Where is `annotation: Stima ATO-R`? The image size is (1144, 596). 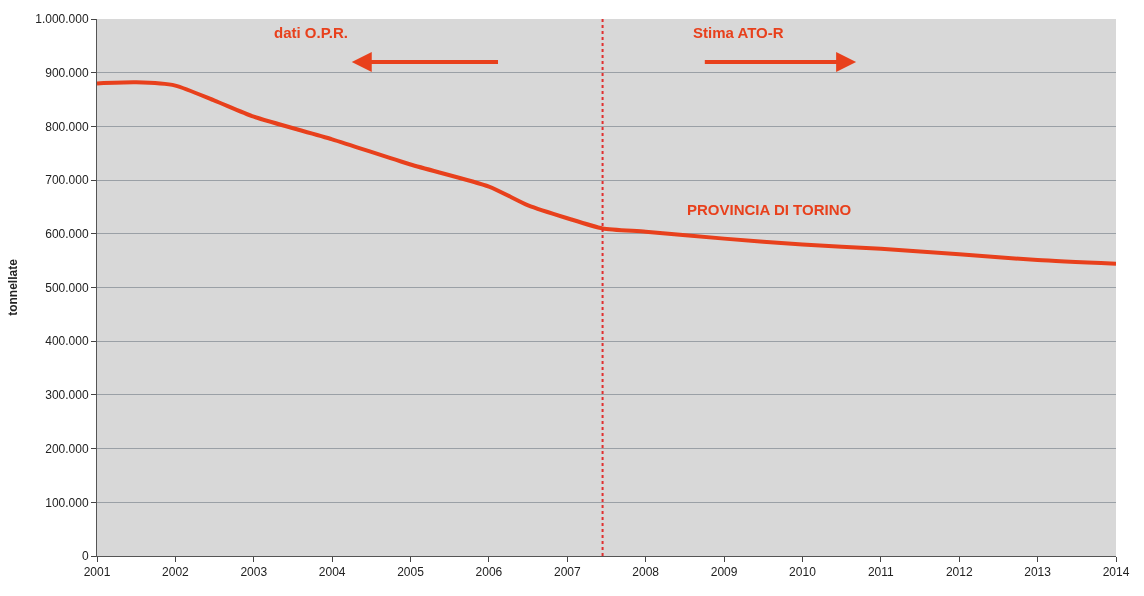 annotation: Stima ATO-R is located at coordinates (738, 32).